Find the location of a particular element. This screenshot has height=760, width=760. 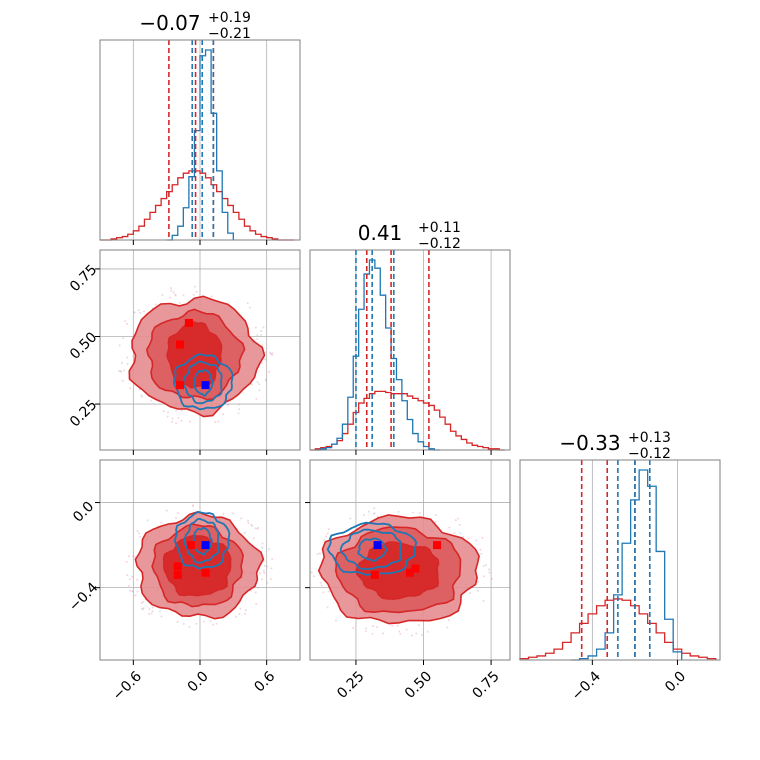

x-tick-label: 0.50 is located at coordinates (418, 684).